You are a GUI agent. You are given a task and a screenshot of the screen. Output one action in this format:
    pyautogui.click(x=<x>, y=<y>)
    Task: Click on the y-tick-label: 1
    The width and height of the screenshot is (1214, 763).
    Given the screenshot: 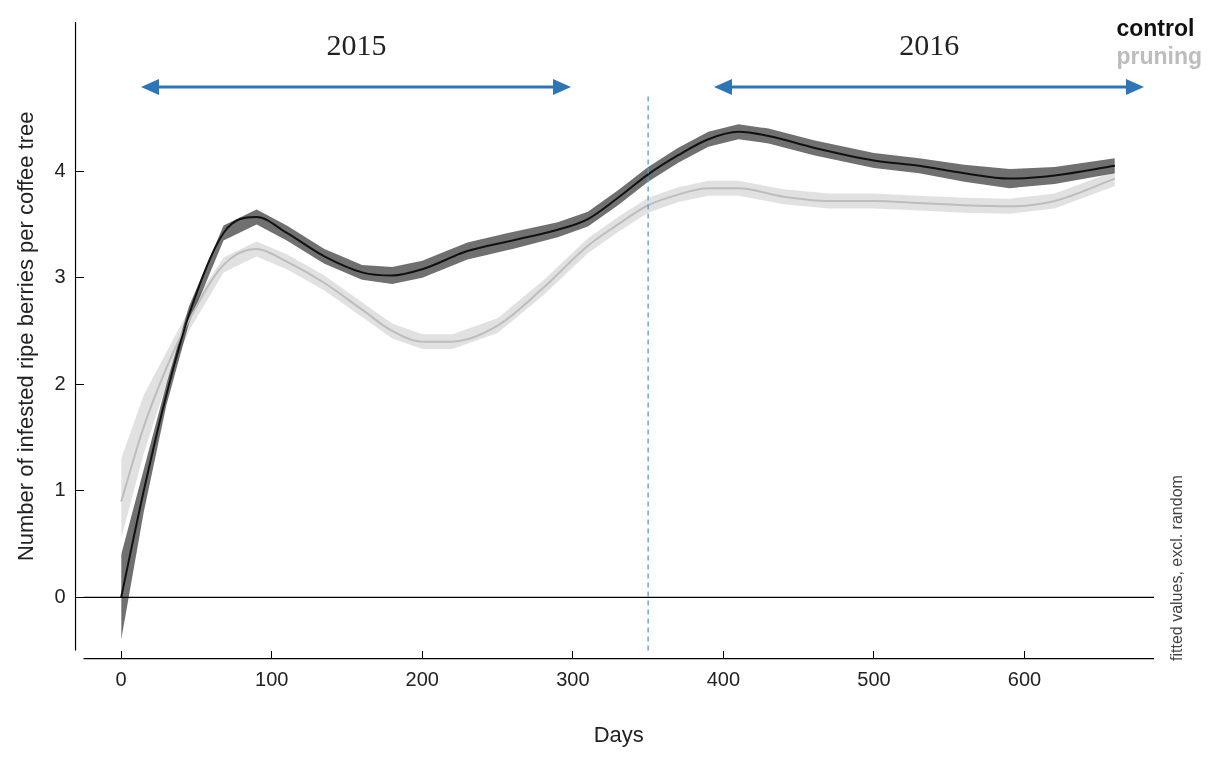 What is the action you would take?
    pyautogui.click(x=60, y=489)
    